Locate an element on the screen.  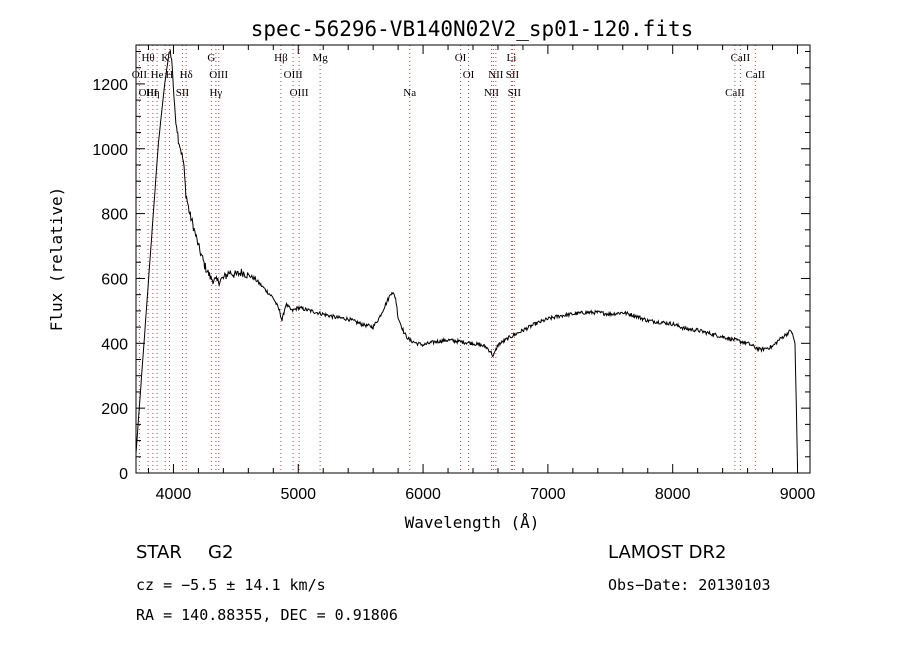
y-tick-label: 800 is located at coordinates (114, 215).